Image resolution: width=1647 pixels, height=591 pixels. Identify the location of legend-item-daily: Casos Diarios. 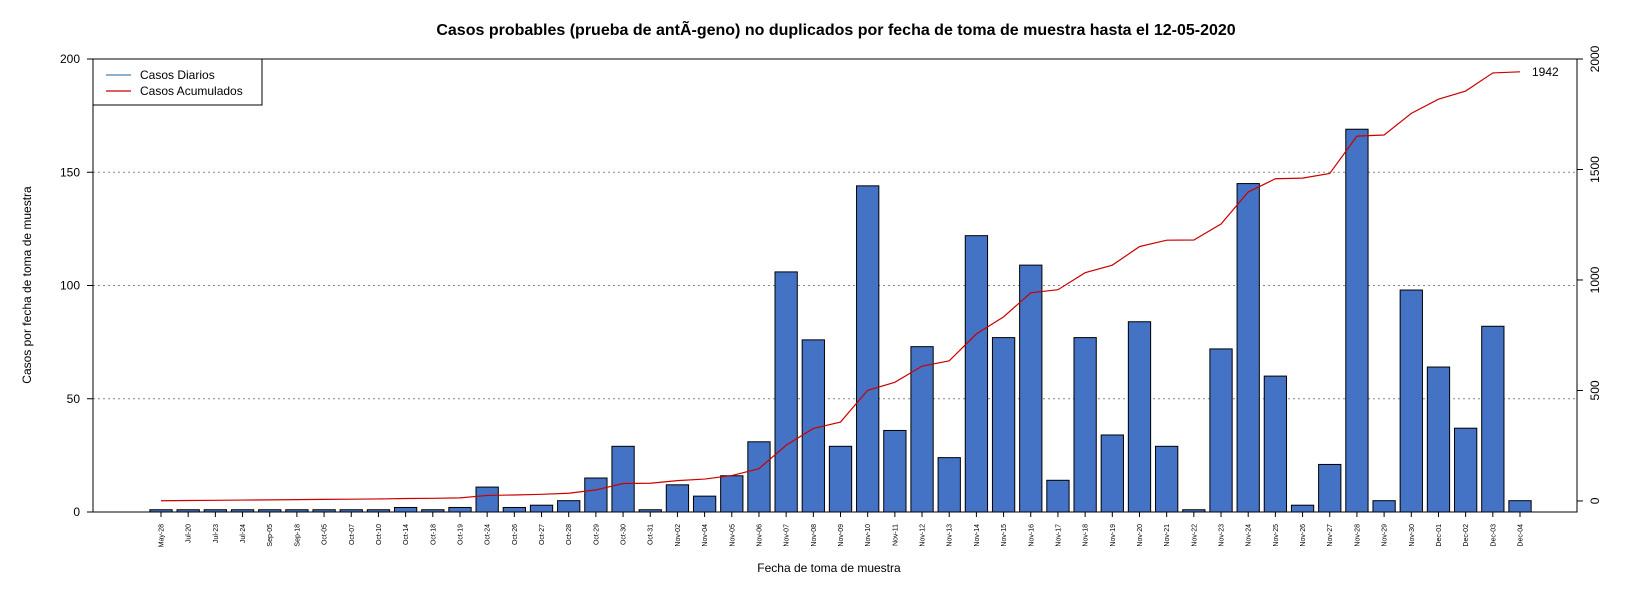
(177, 75).